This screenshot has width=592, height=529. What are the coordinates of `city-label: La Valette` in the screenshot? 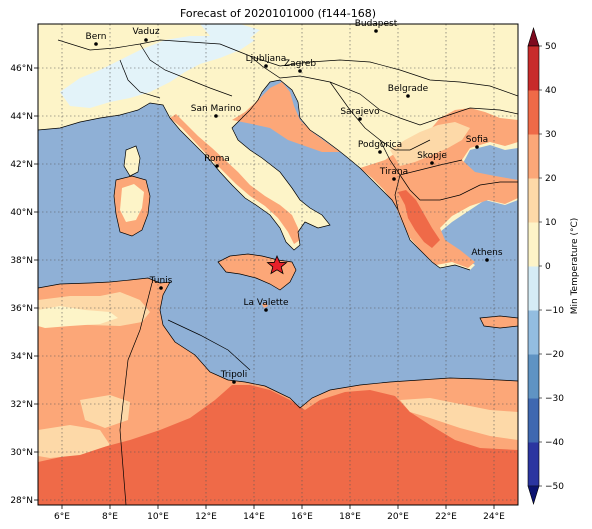 It's located at (266, 303).